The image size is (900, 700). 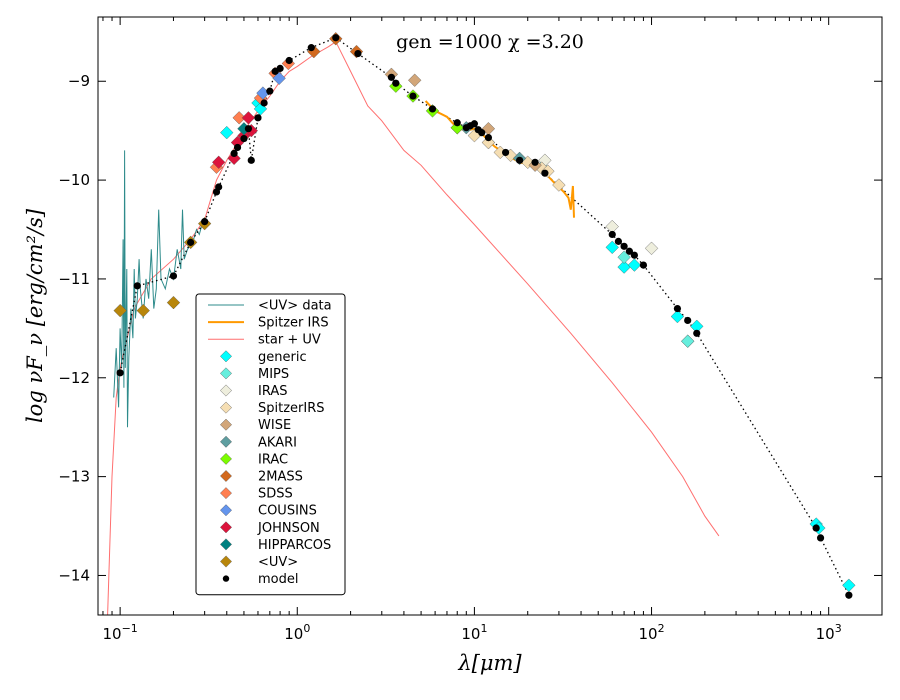 What do you see at coordinates (226, 390) in the screenshot?
I see `legend-marker-iras` at bounding box center [226, 390].